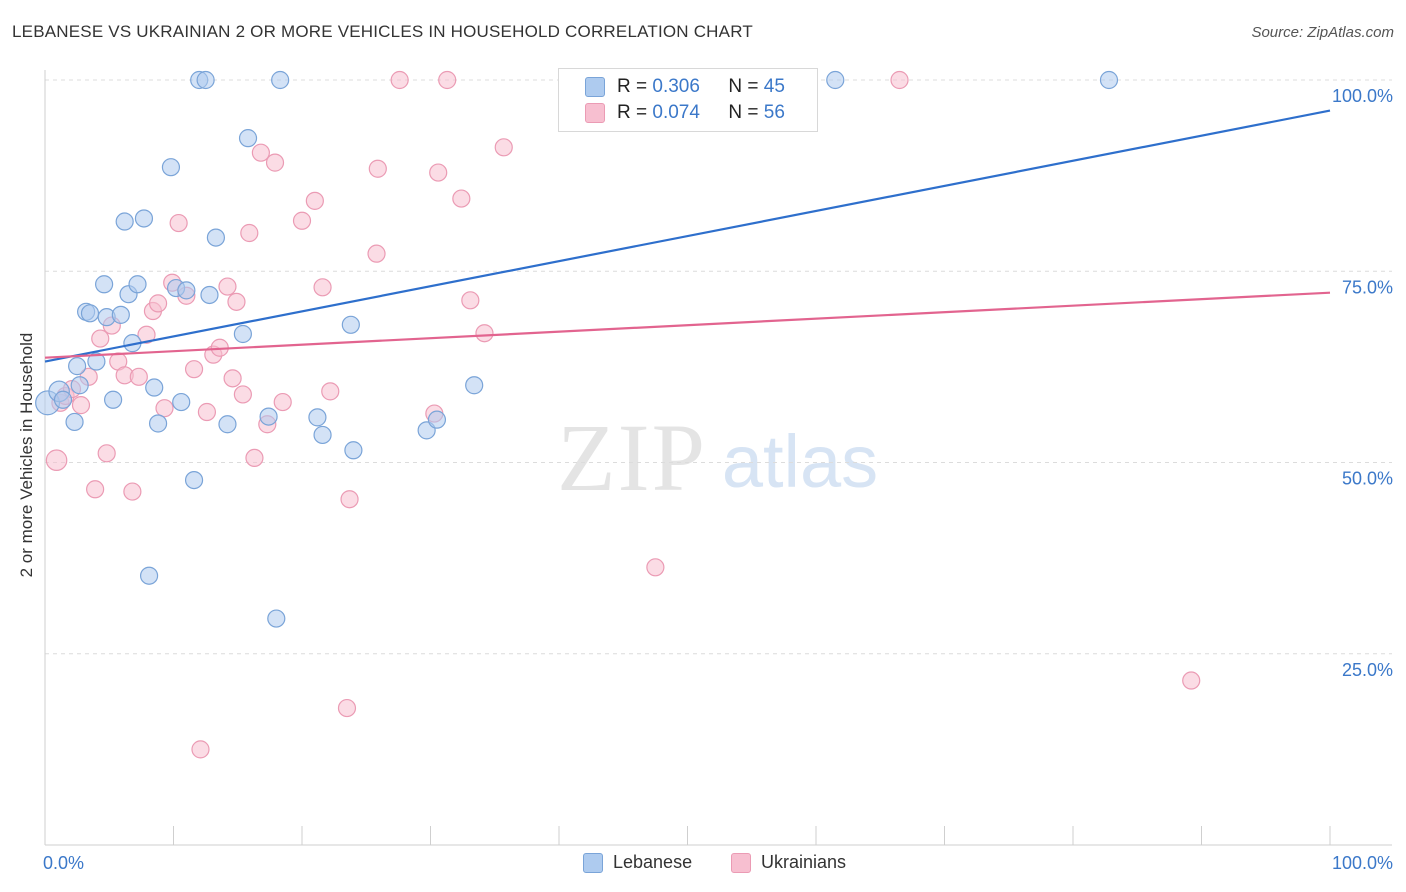 Image resolution: width=1406 pixels, height=892 pixels. I want to click on lebanese-swatch, so click(595, 87).